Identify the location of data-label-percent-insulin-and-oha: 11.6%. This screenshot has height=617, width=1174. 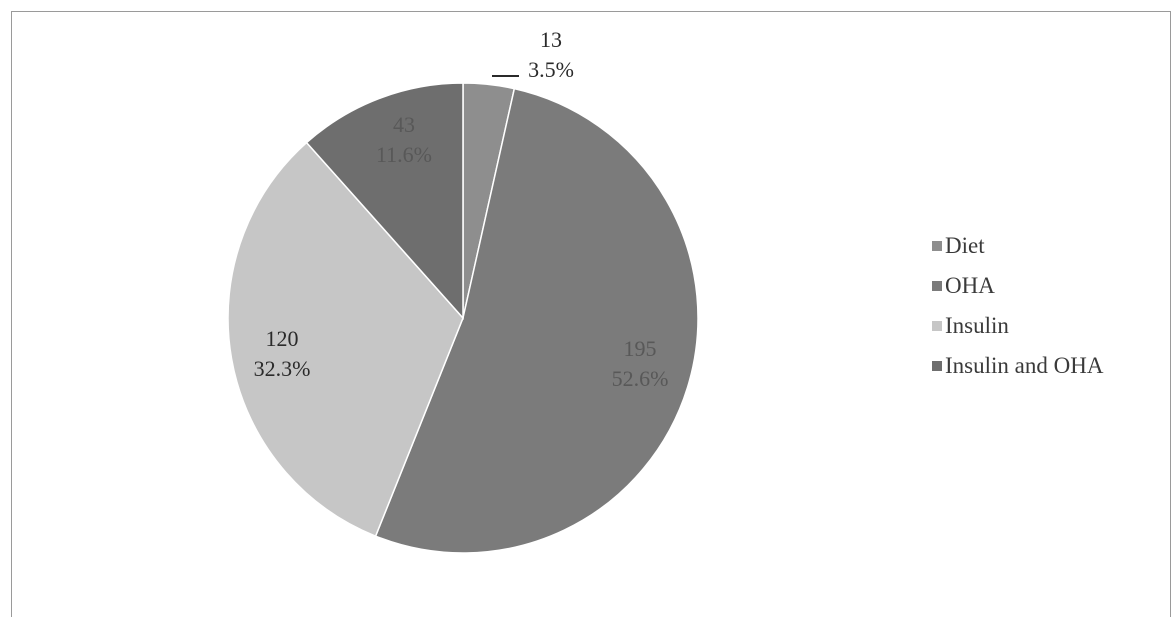
(404, 154).